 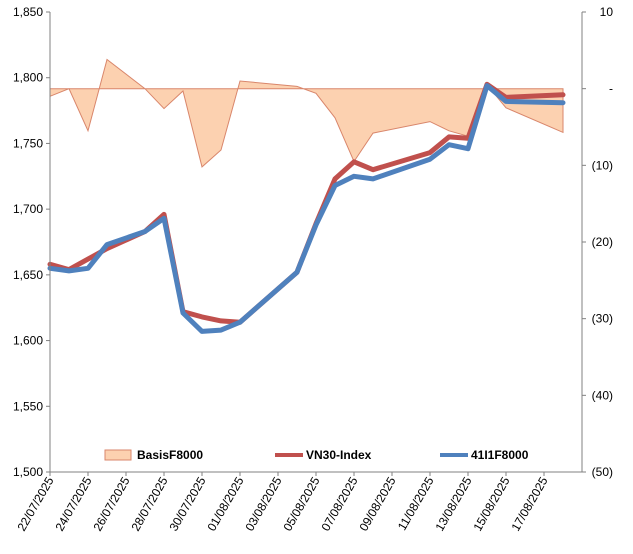 What do you see at coordinates (339, 455) in the screenshot?
I see `legend-label-vn30: VN30-Index` at bounding box center [339, 455].